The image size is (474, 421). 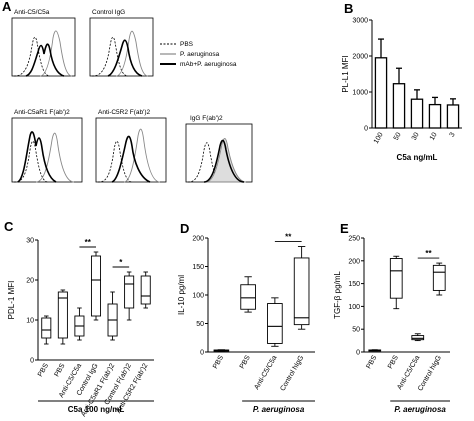 What do you see at coordinates (434, 136) in the screenshot?
I see `x-tick-label: 10` at bounding box center [434, 136].